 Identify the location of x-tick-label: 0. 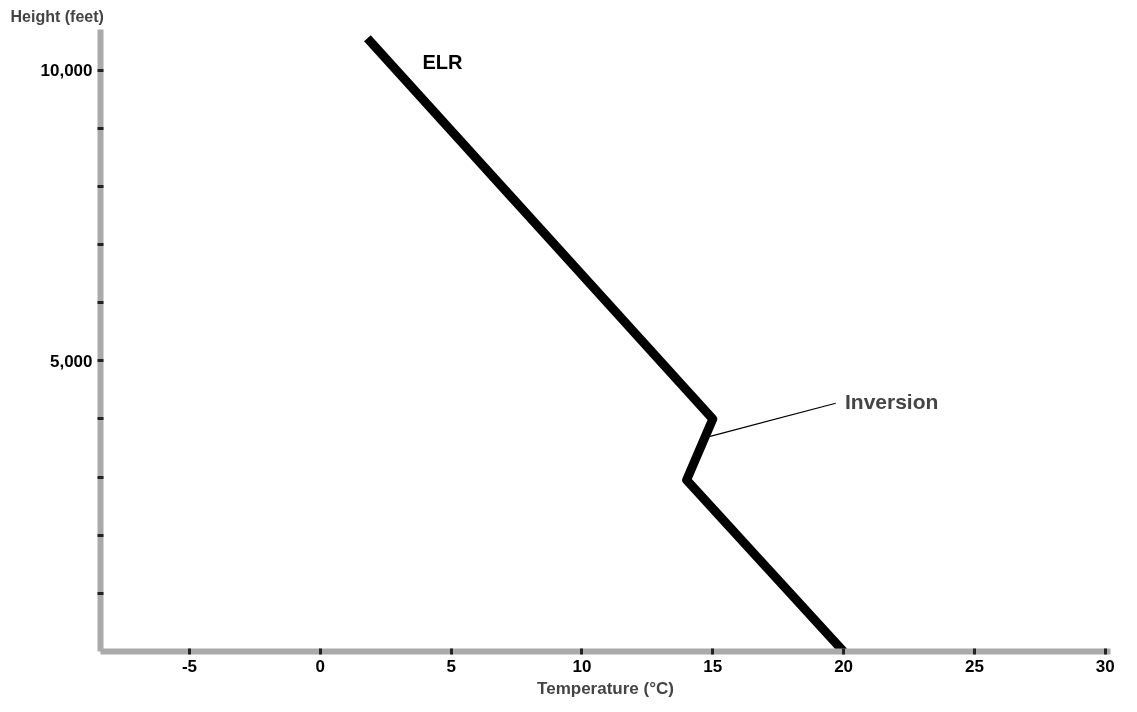
(320, 666).